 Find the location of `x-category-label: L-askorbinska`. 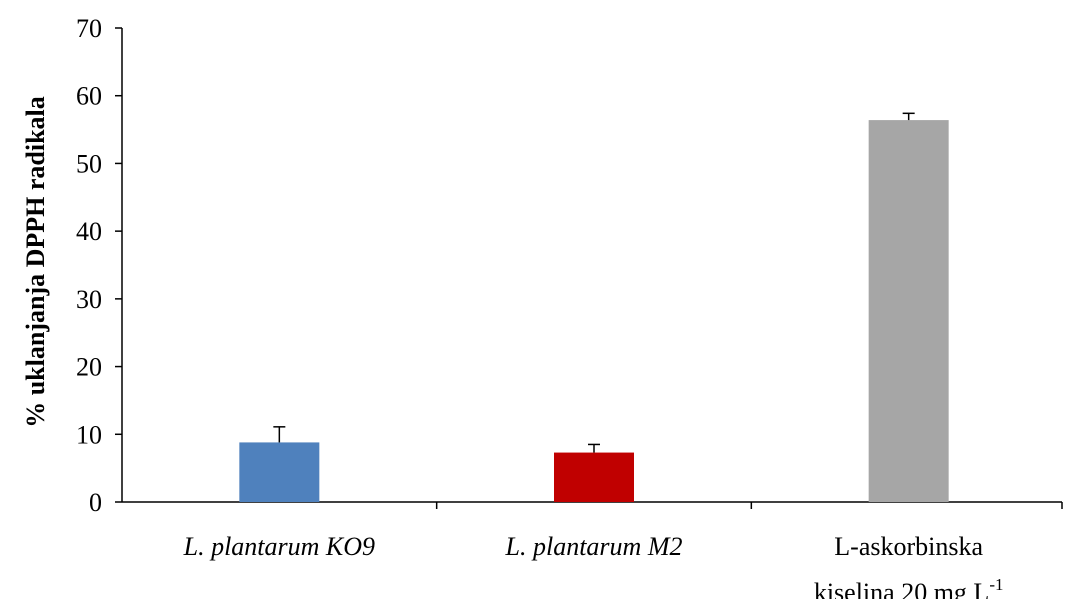

x-category-label: L-askorbinska is located at coordinates (908, 546).